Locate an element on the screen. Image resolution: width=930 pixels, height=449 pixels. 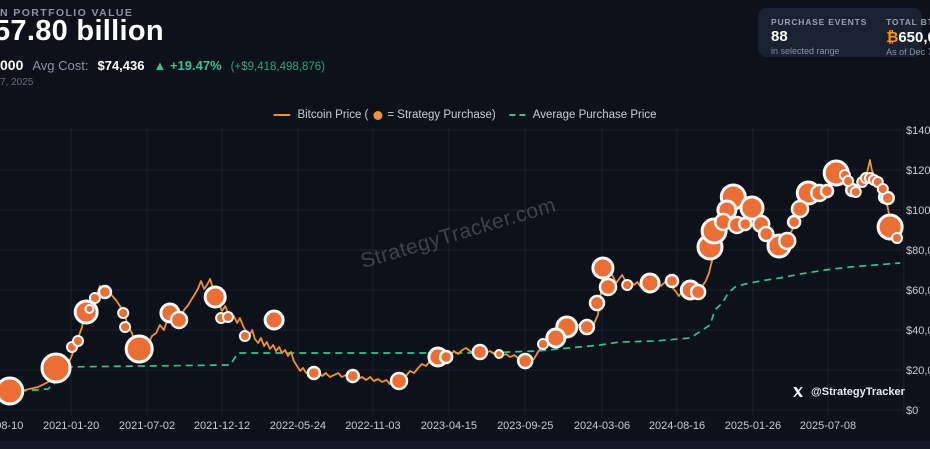
bitcoin-price-legend-label: Bitcoin Price ( is located at coordinates (333, 115).